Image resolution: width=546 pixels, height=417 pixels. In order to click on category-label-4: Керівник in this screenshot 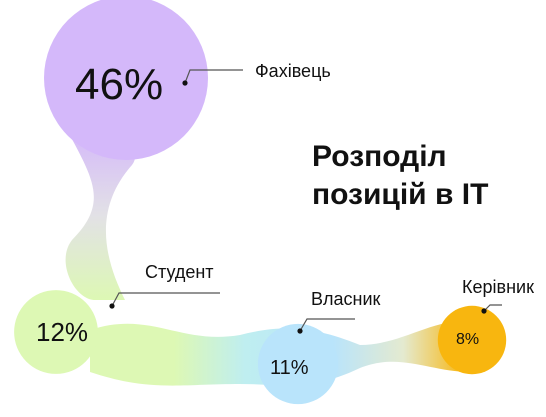, I will do `click(498, 287)`.